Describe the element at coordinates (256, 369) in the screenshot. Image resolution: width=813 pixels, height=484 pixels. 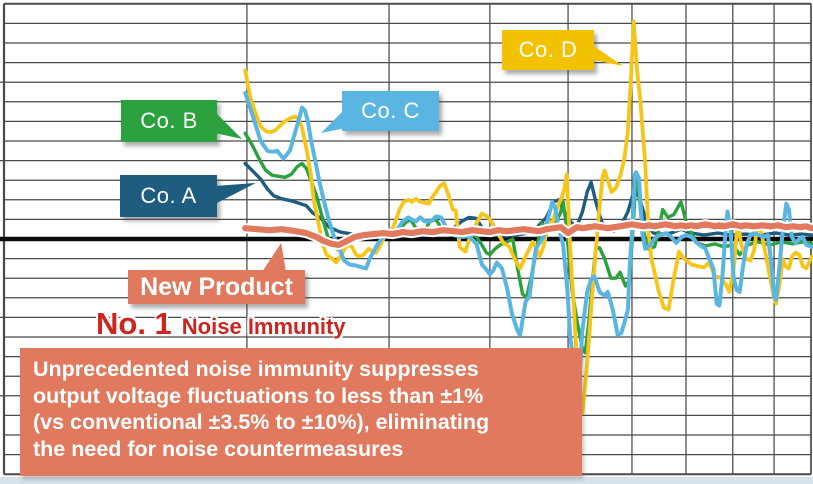
I see `description-line: Unprecedented noise immunity suppresses` at that location.